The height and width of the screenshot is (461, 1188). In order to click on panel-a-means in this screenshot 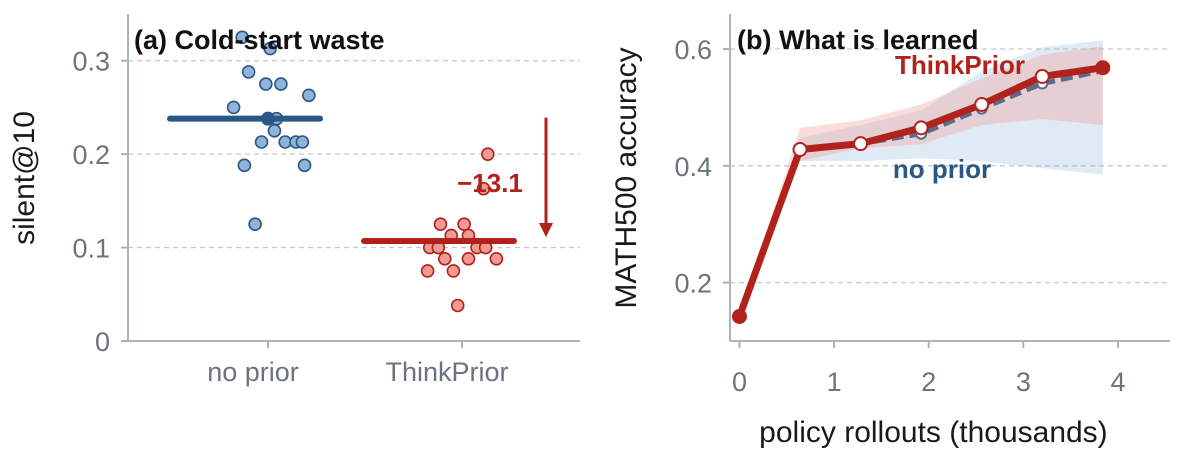, I will do `click(342, 178)`.